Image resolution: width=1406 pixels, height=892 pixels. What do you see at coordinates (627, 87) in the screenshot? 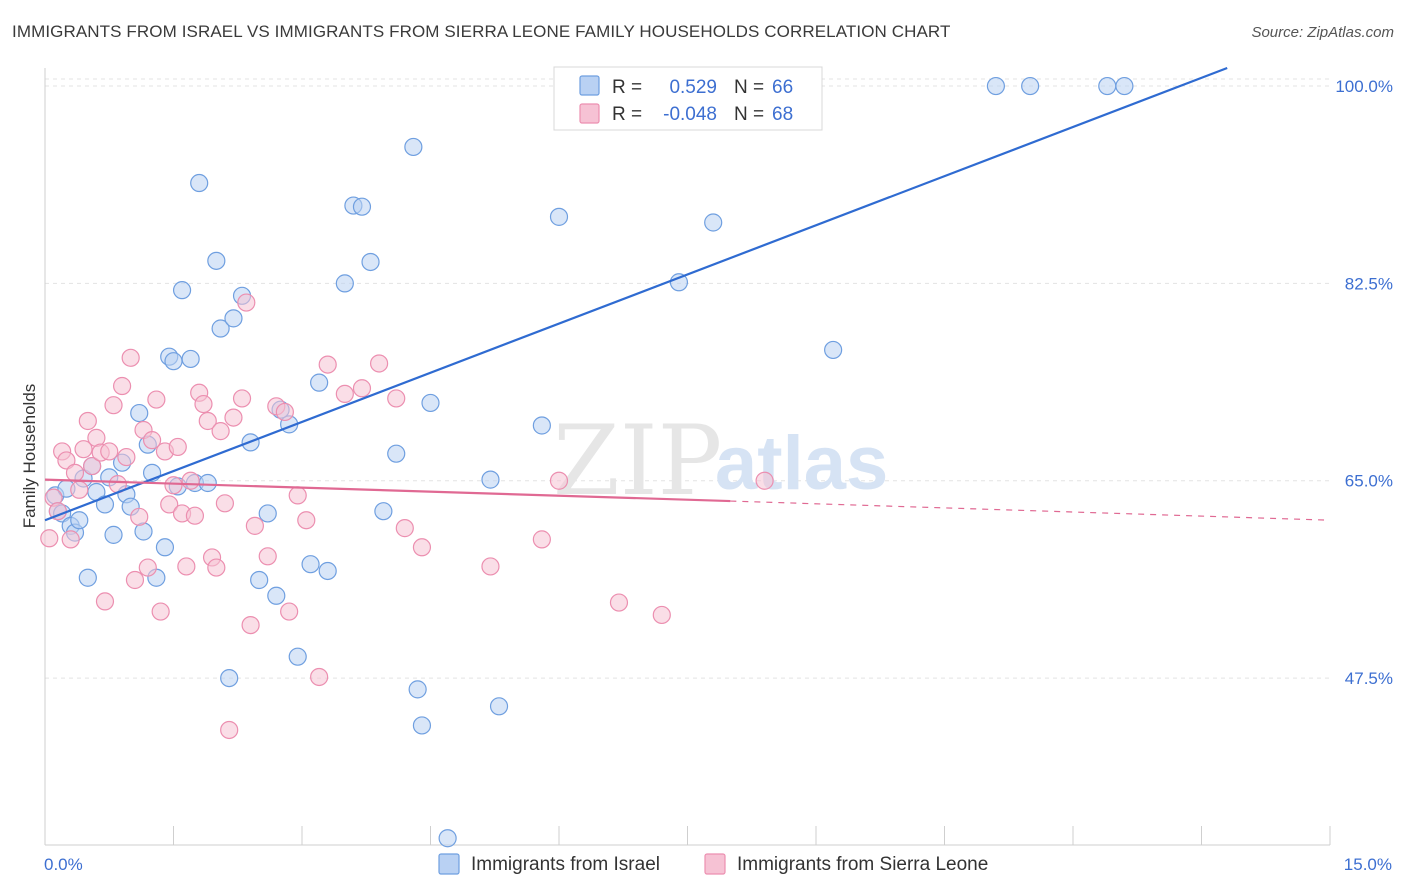
I see `stats-r-label-israel: R =` at bounding box center [627, 87].